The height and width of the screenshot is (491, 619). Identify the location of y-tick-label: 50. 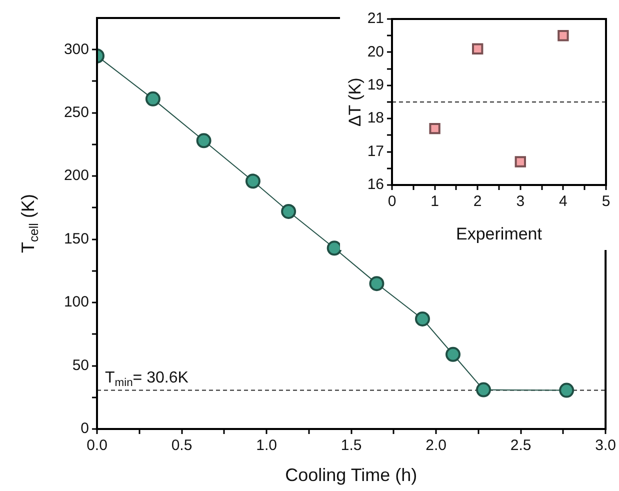
(80, 365).